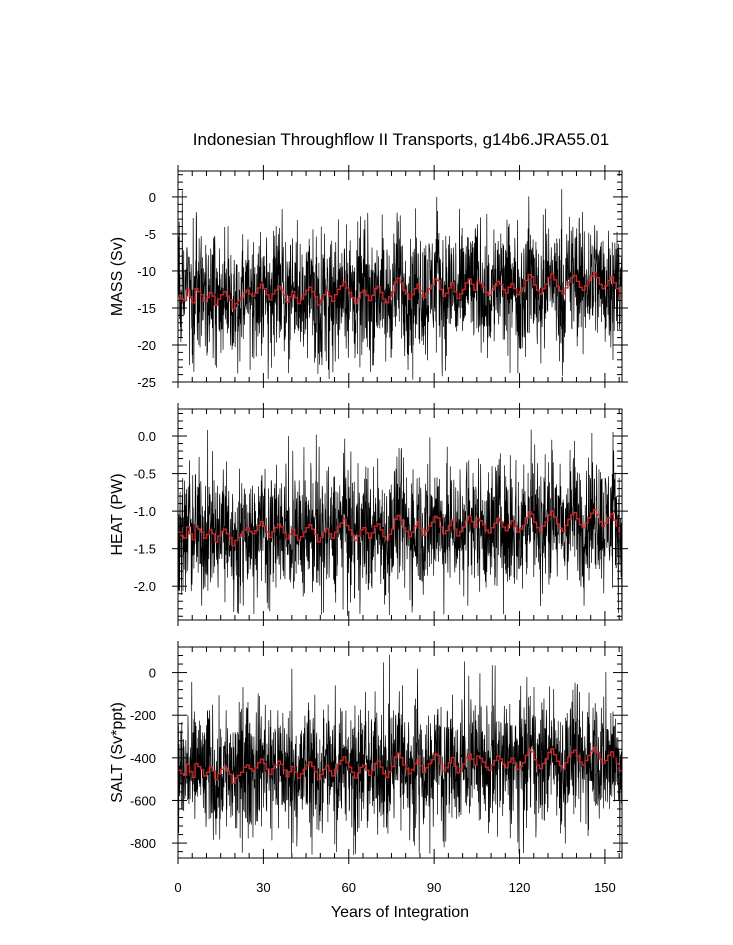  I want to click on y-tick-label: -800, so click(143, 843).